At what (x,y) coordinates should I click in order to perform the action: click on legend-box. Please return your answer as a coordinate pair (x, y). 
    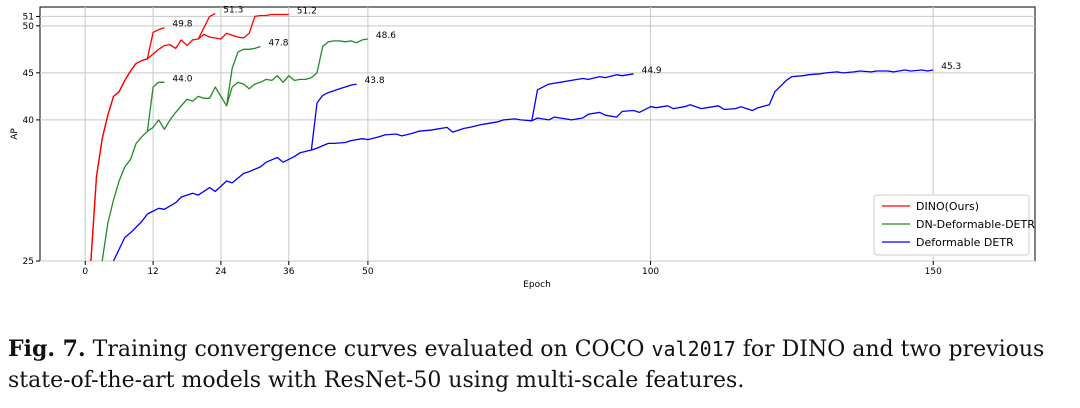
    Looking at the image, I should click on (951, 225).